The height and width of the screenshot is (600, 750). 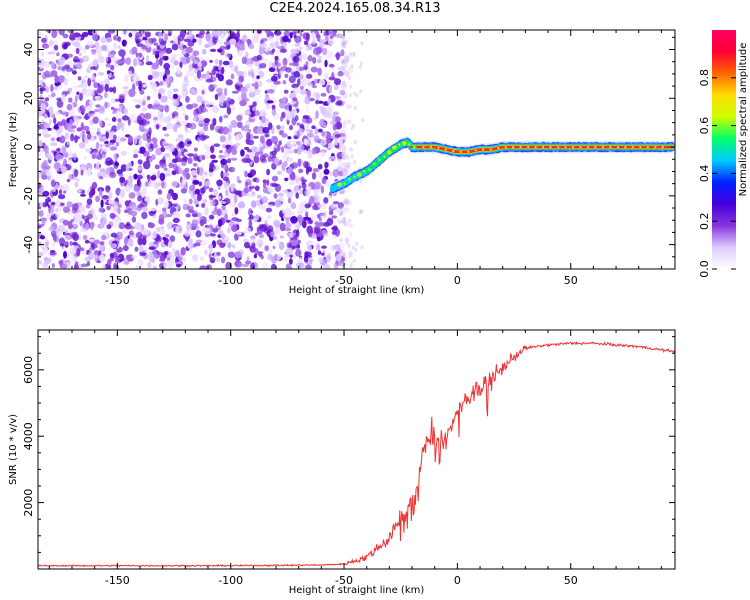 I want to click on x-tick-label: -50, so click(x=344, y=580).